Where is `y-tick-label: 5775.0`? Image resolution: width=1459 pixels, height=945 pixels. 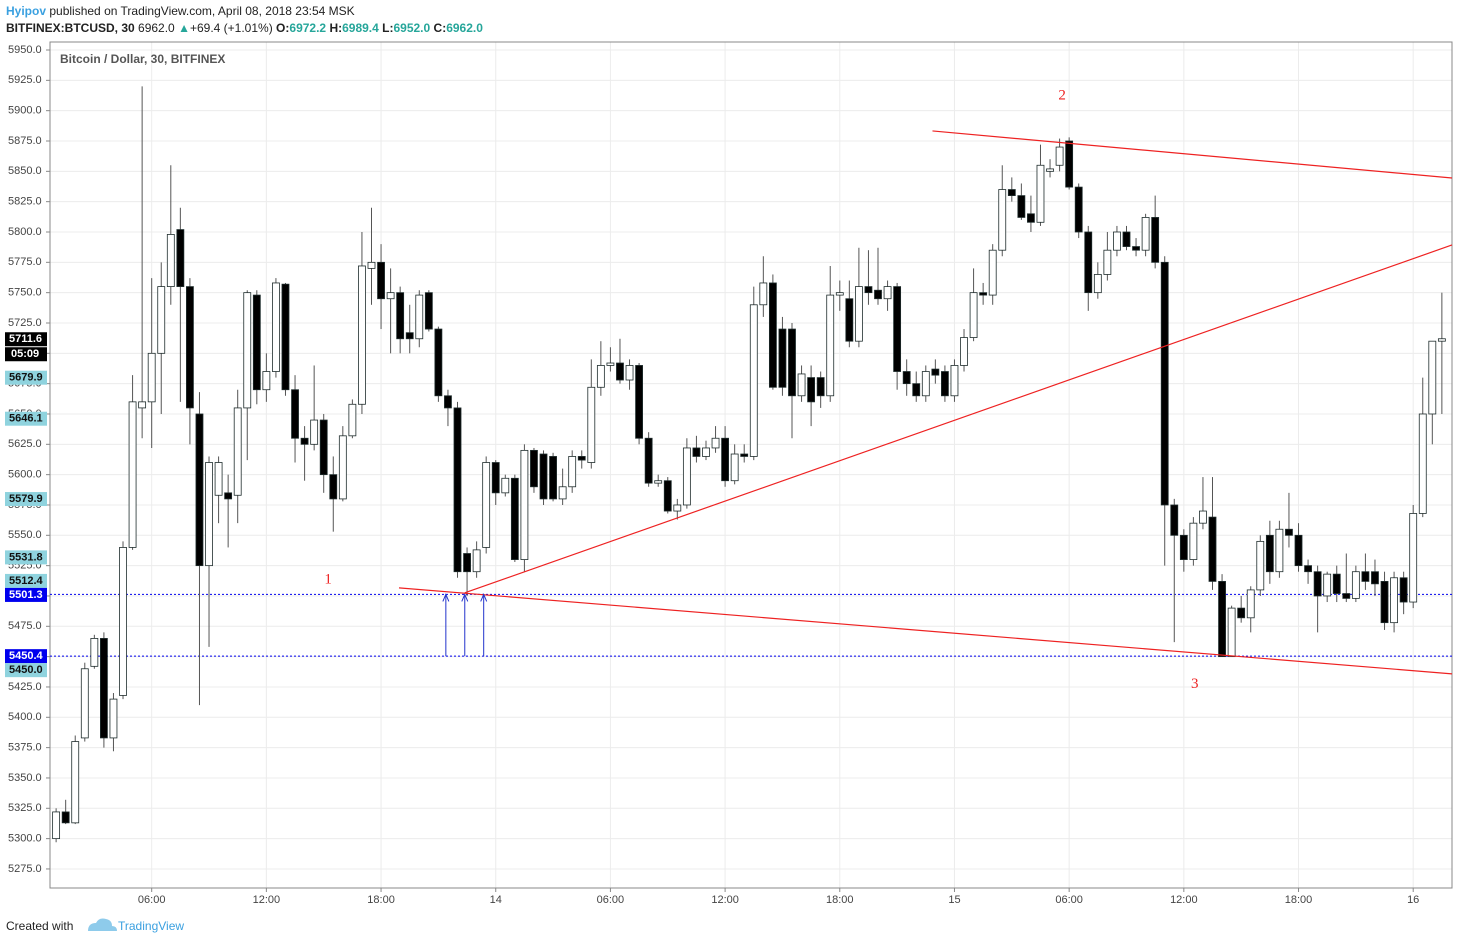 y-tick-label: 5775.0 is located at coordinates (25, 262).